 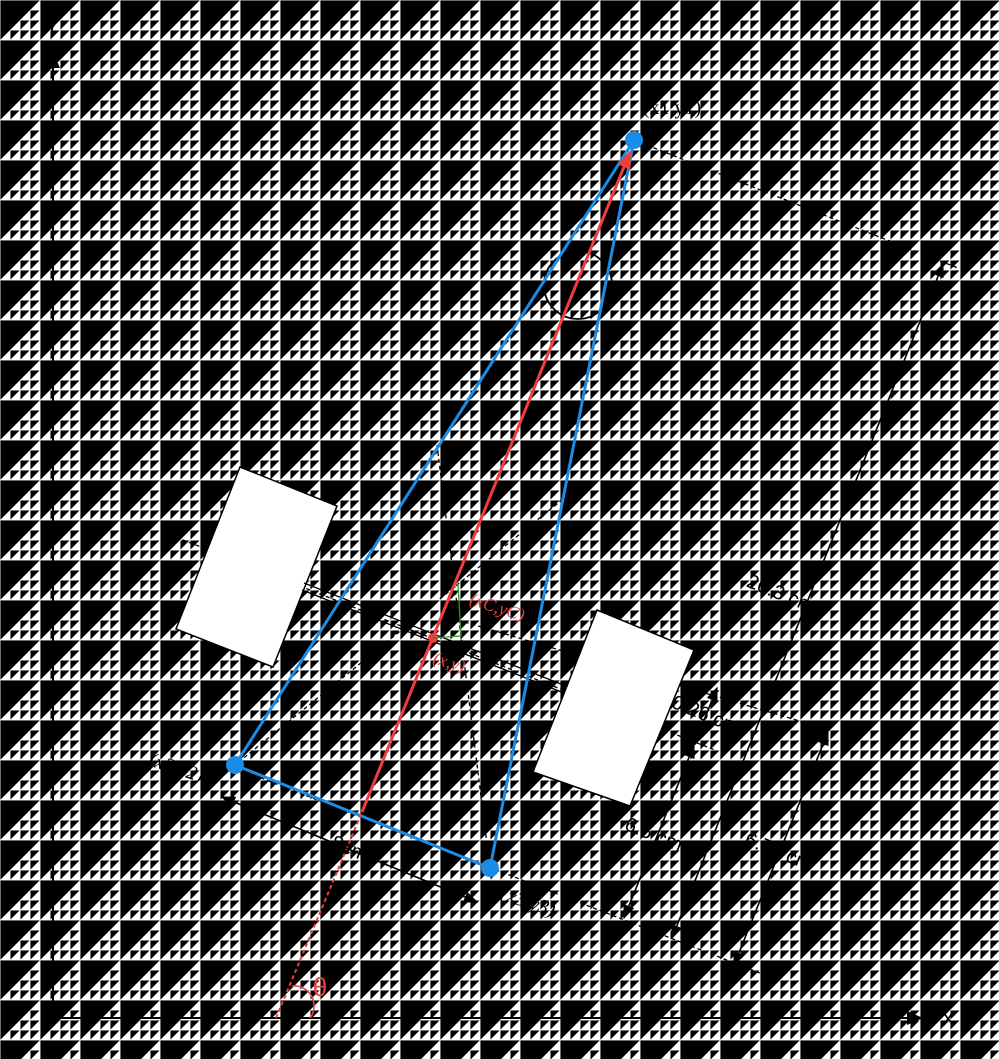 I want to click on offset-dimension, so click(x=707, y=711).